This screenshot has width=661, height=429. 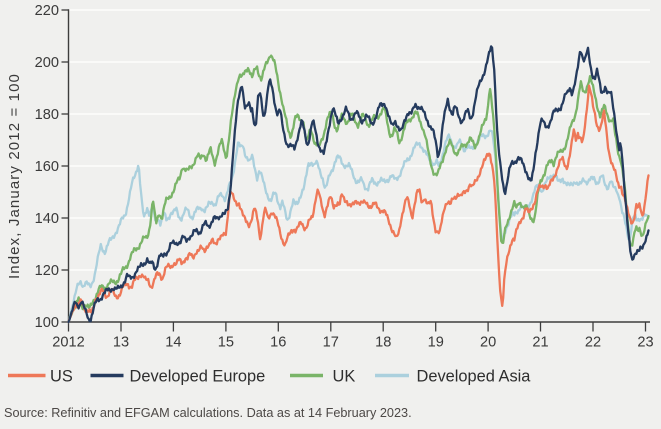 What do you see at coordinates (198, 377) in the screenshot?
I see `svg-text: Developed Europe` at bounding box center [198, 377].